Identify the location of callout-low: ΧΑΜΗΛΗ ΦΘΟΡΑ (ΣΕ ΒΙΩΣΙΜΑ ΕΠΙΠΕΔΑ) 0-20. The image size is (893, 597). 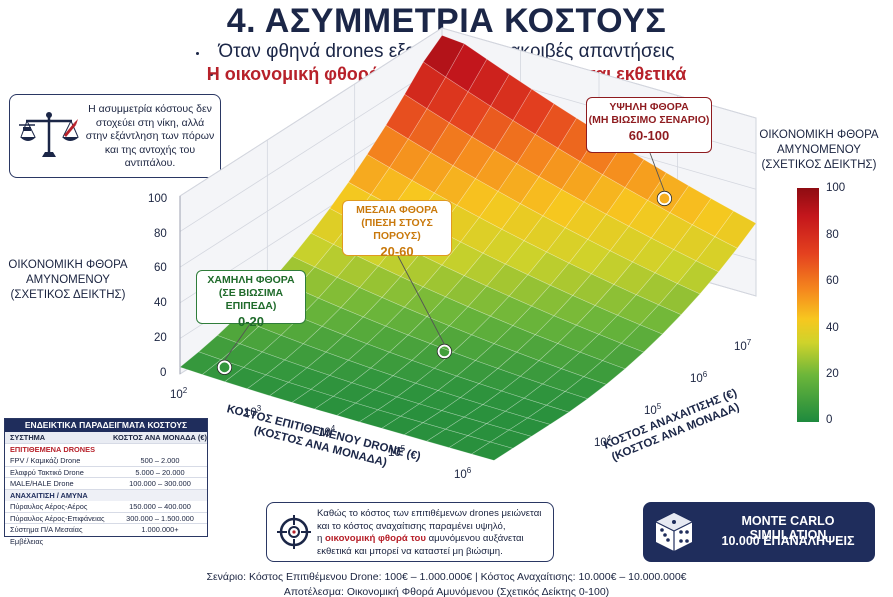
(251, 299).